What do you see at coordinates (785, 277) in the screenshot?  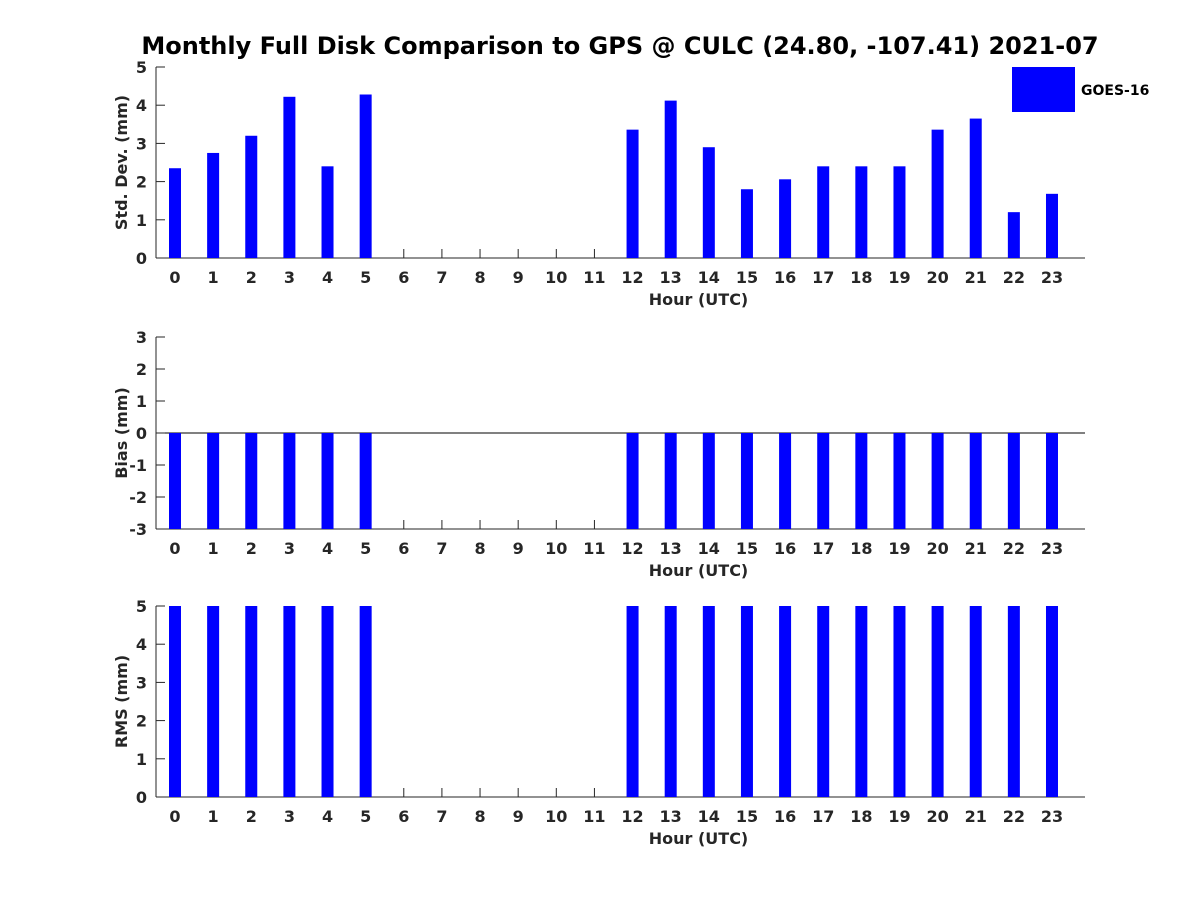 I see `x-tick-label: 16` at bounding box center [785, 277].